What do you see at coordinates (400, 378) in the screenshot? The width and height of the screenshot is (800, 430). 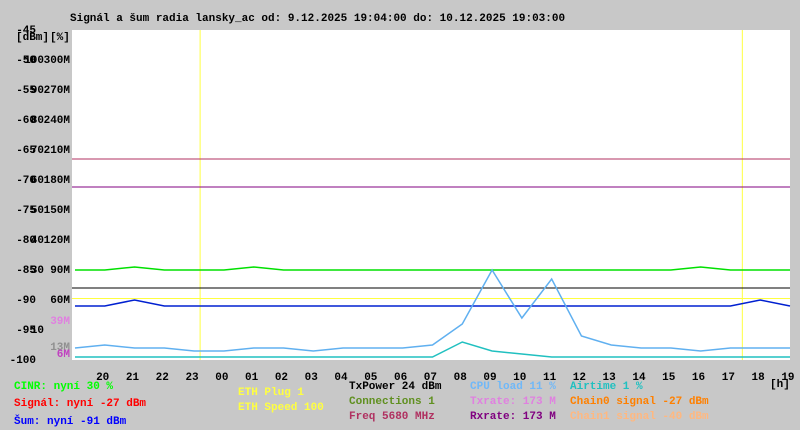 I see `x-tick-label: 06` at bounding box center [400, 378].